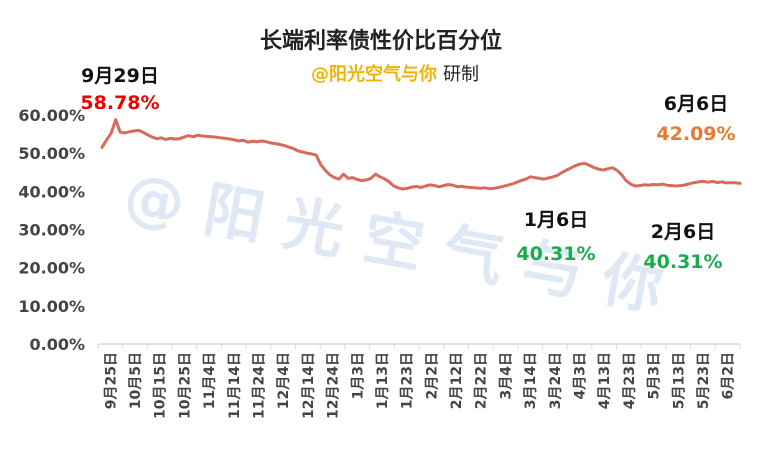 This screenshot has width=762, height=464. What do you see at coordinates (461, 74) in the screenshot?
I see `subtitle-suffix: 研制` at bounding box center [461, 74].